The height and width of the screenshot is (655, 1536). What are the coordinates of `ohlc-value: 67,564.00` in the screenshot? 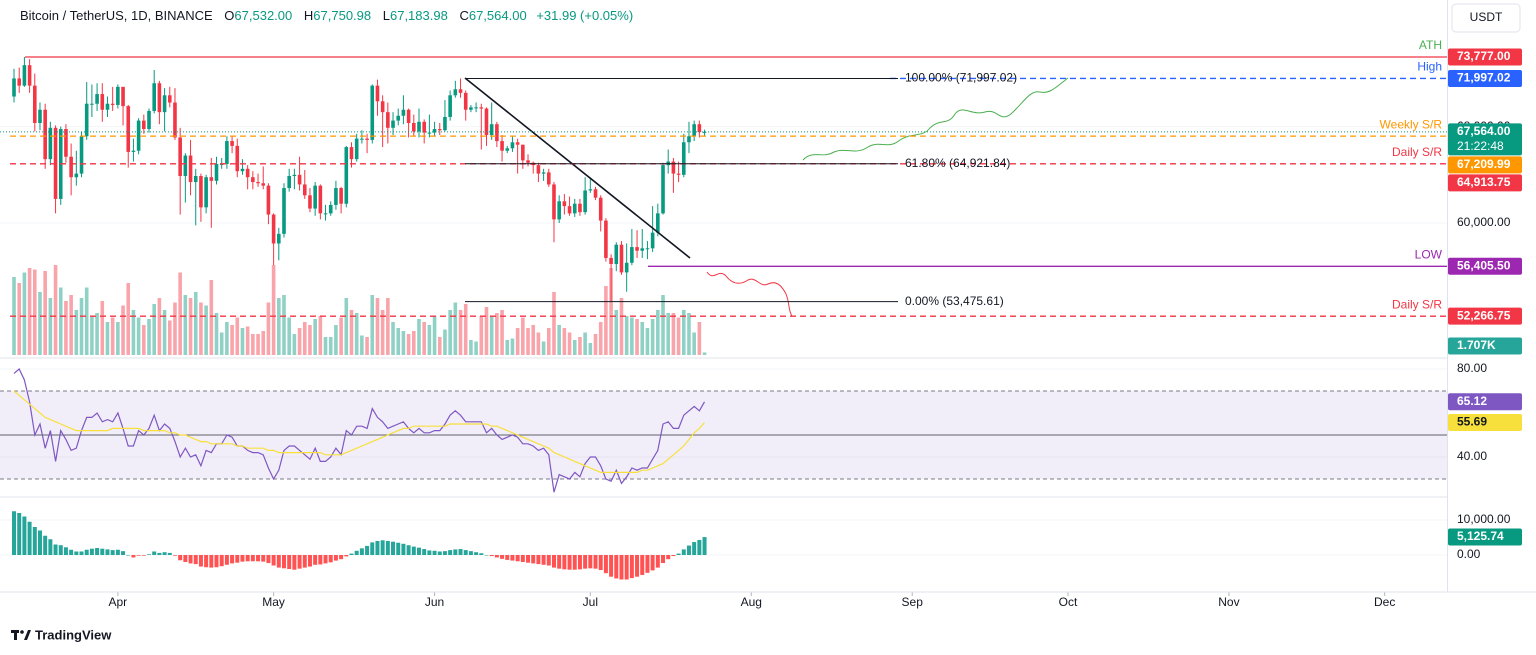 It's located at (498, 15).